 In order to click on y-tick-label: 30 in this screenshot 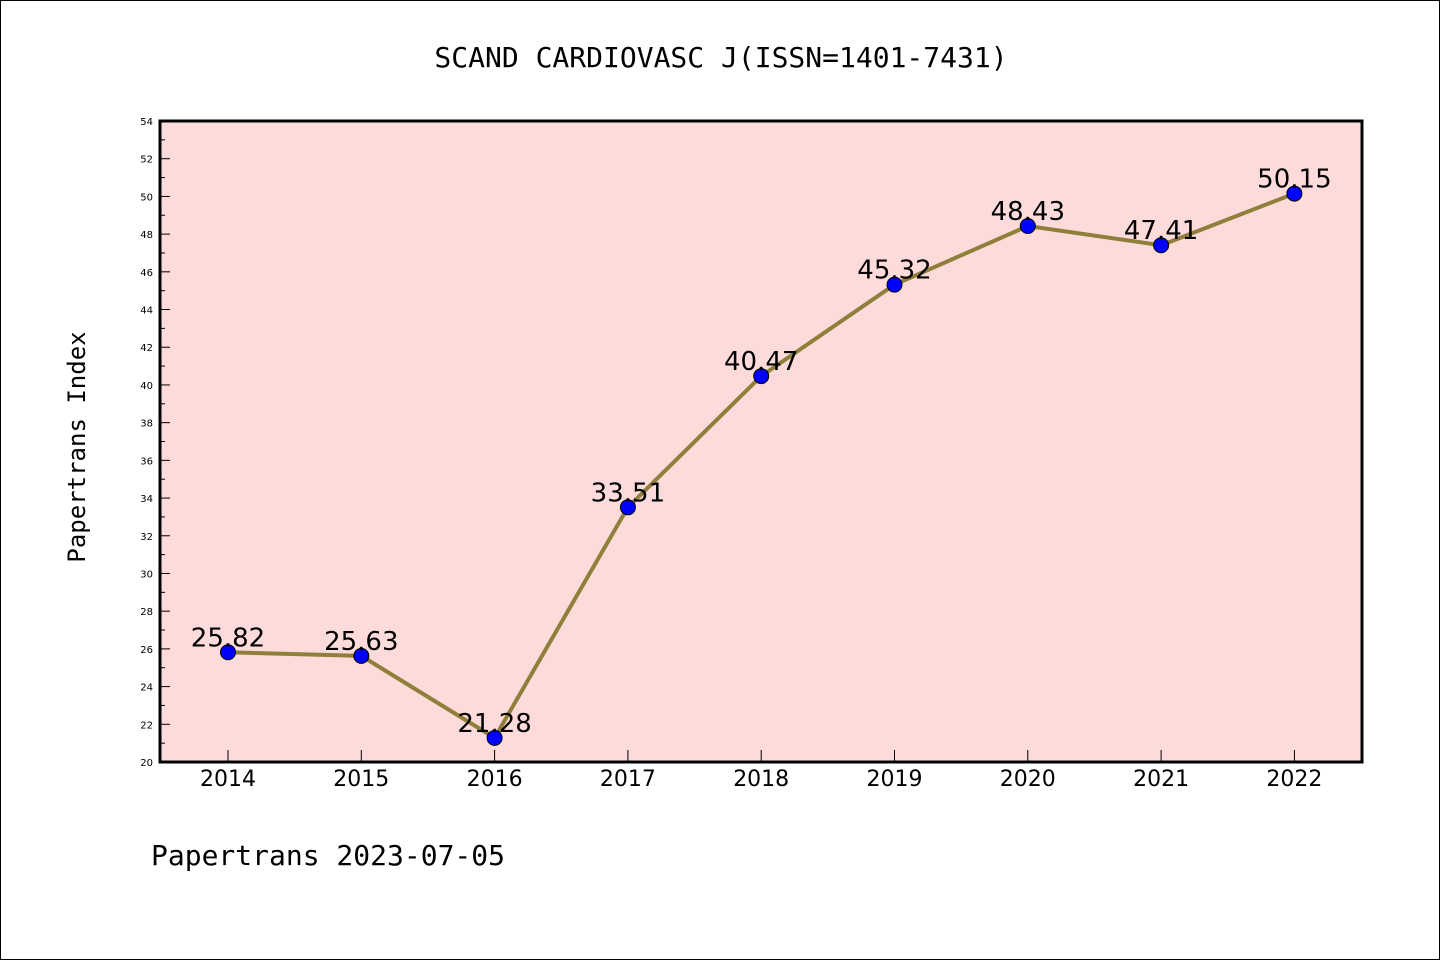, I will do `click(146, 574)`.